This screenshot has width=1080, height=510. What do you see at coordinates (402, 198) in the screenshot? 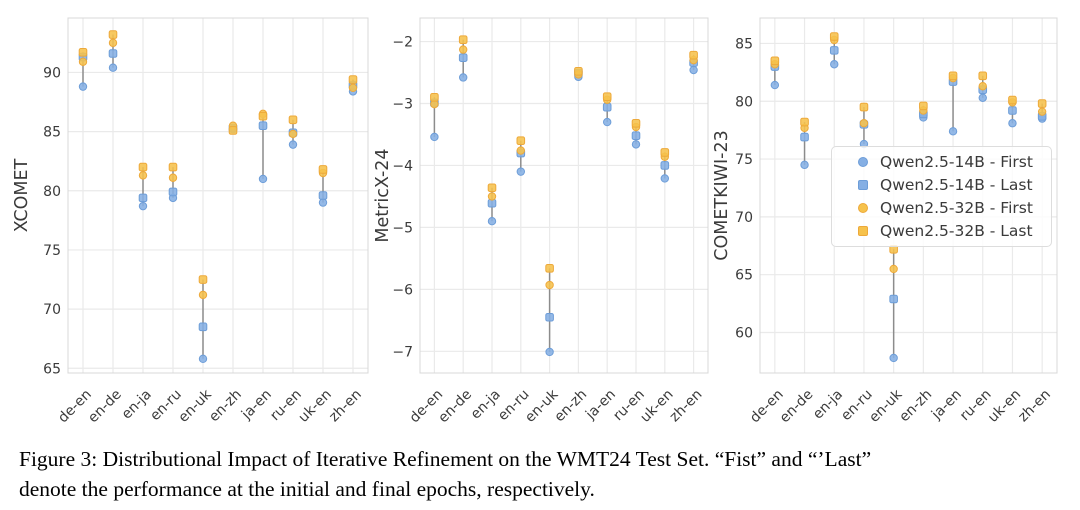
I see `y-tick-labels: −2 −3 −4 −5 −6 −7` at bounding box center [402, 198].